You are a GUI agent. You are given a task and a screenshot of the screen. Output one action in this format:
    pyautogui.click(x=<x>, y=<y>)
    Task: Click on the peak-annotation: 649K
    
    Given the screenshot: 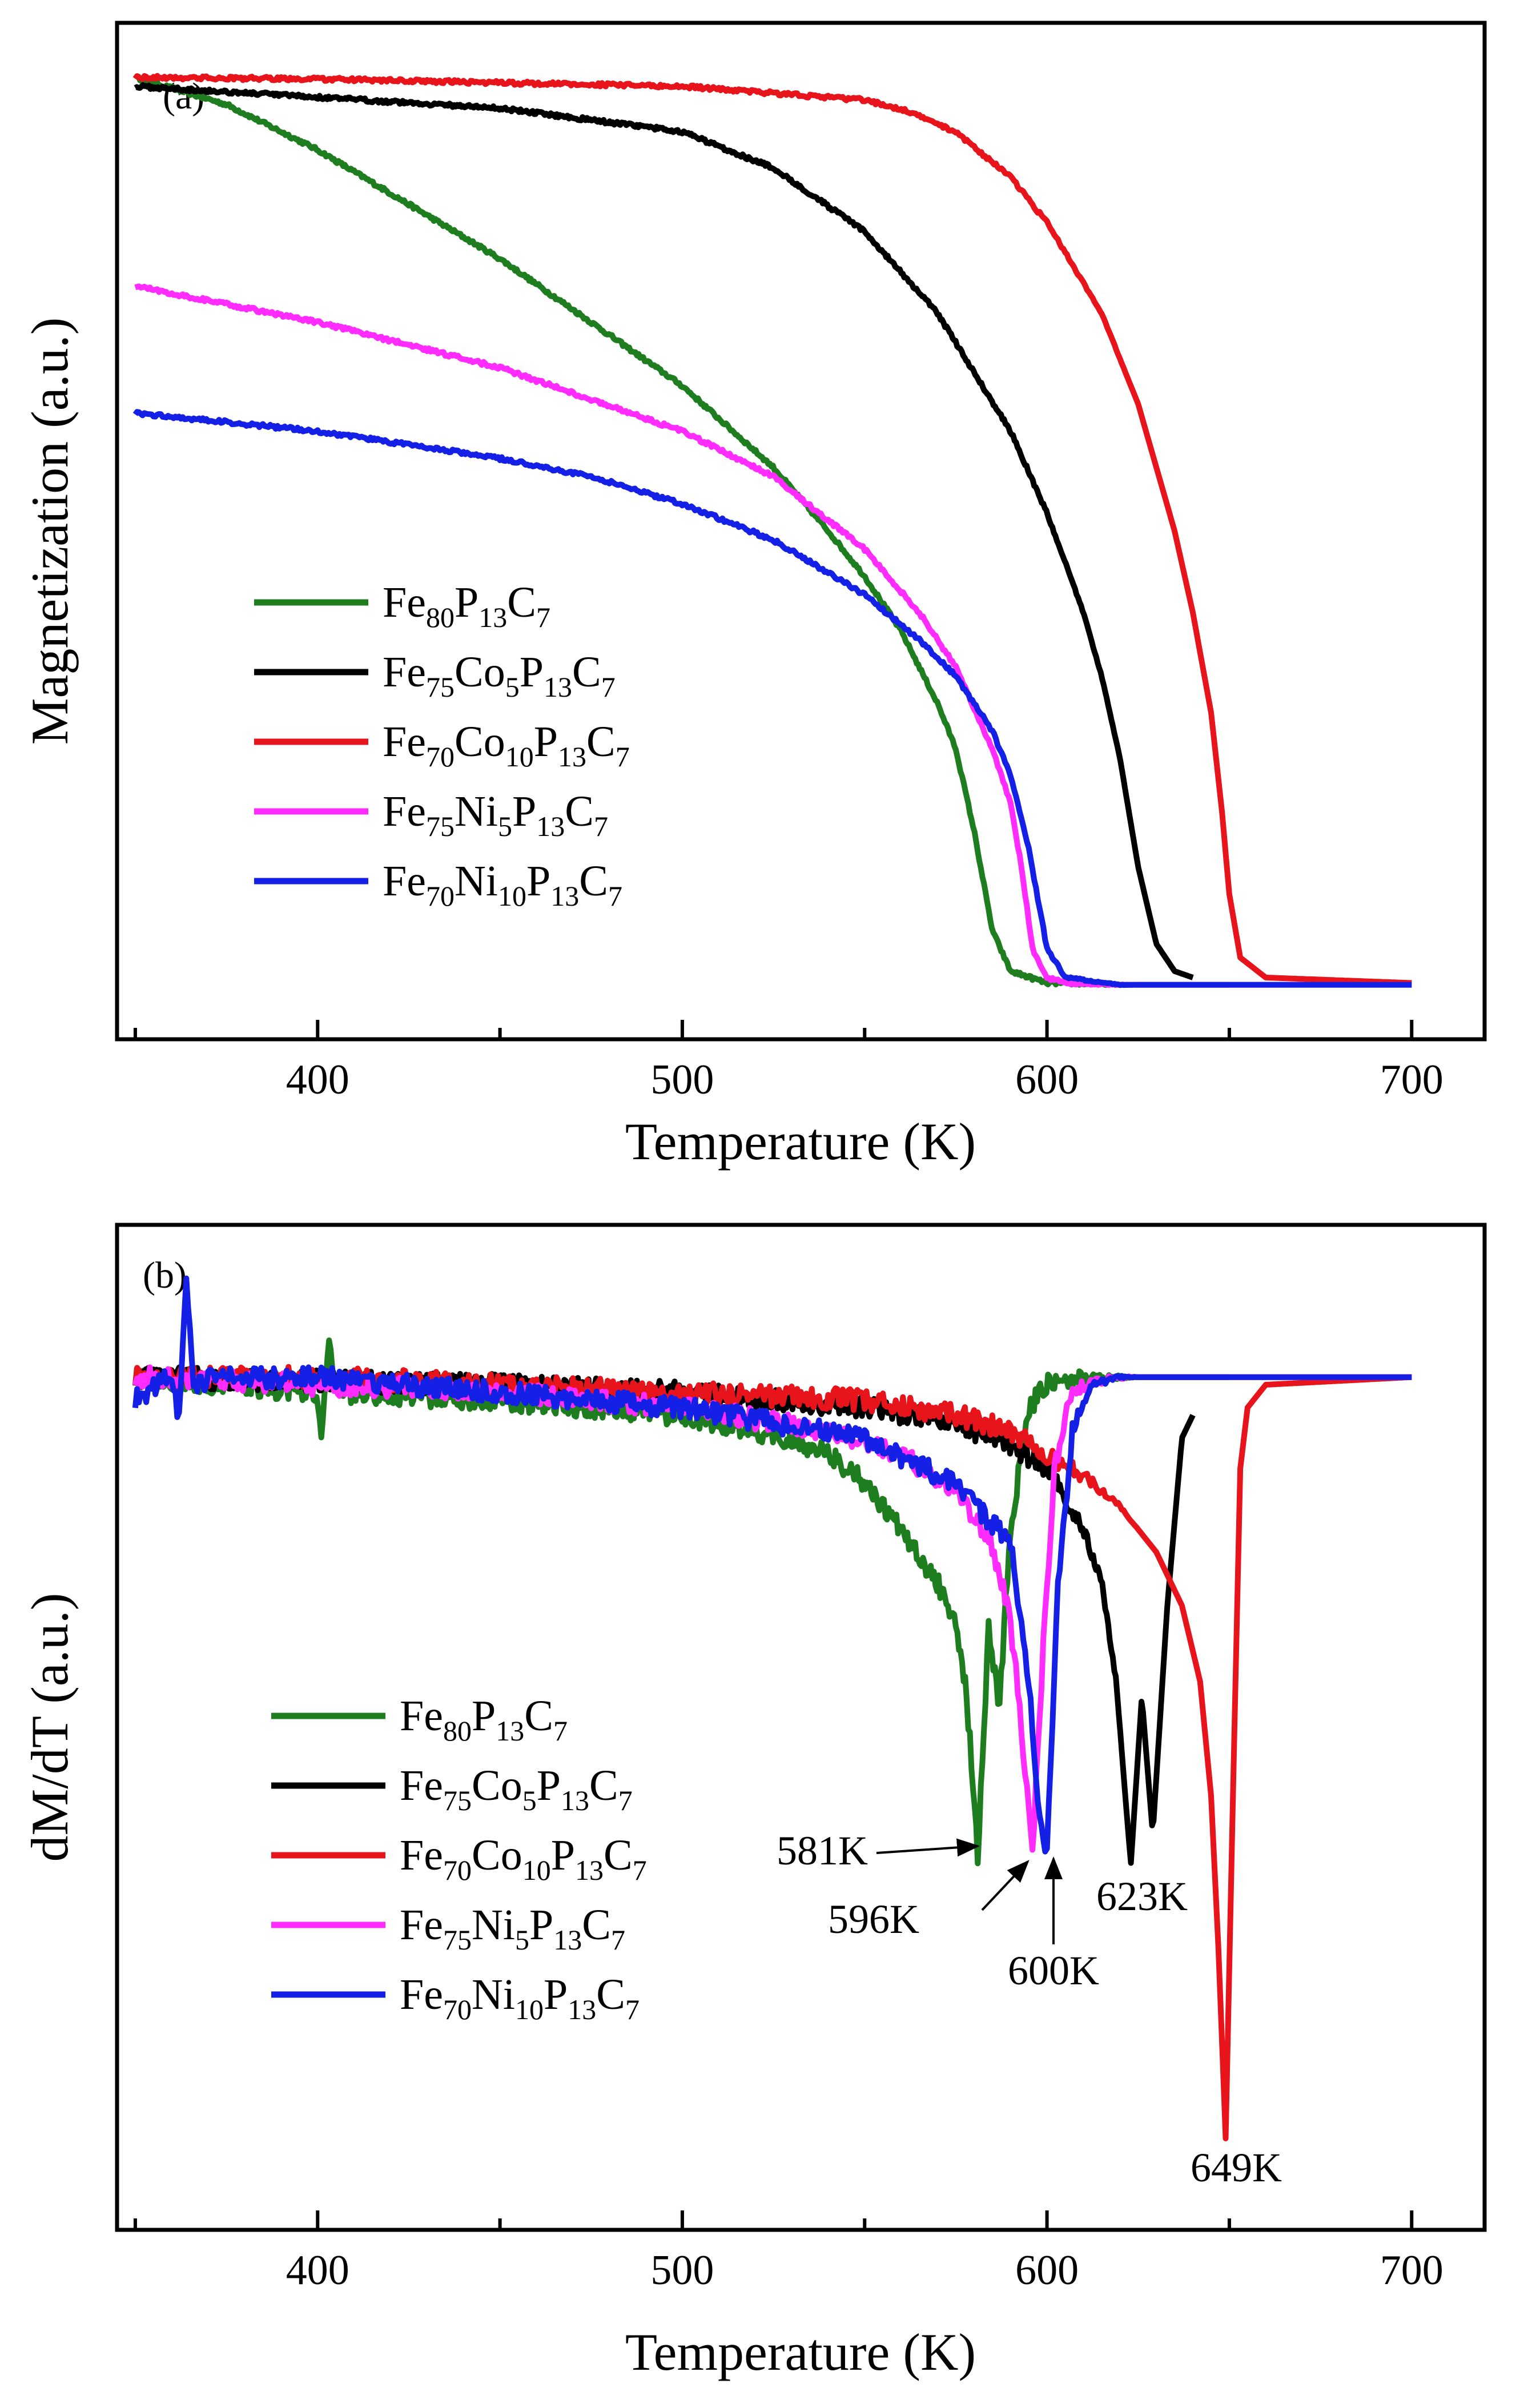 What is the action you would take?
    pyautogui.click(x=1236, y=2167)
    